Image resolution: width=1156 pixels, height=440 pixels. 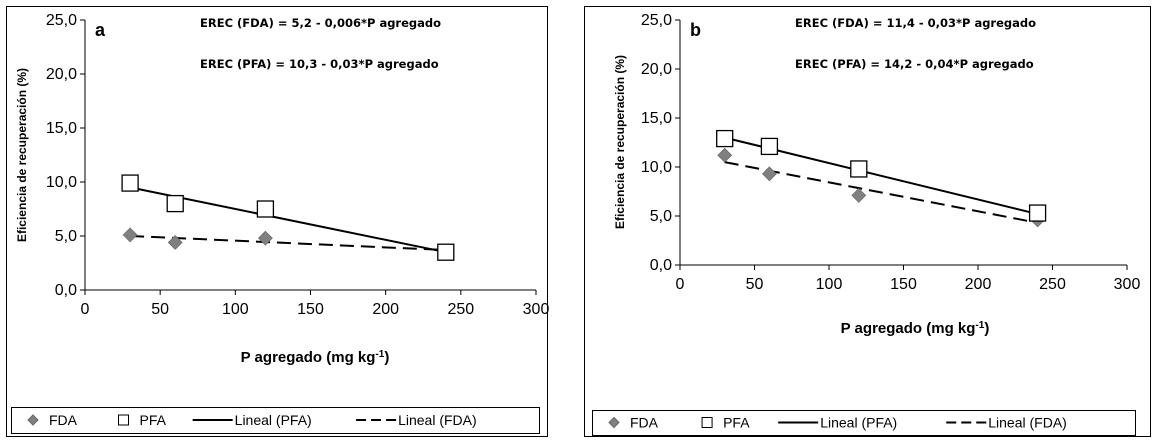 What do you see at coordinates (695, 30) in the screenshot?
I see `panel-label: b` at bounding box center [695, 30].